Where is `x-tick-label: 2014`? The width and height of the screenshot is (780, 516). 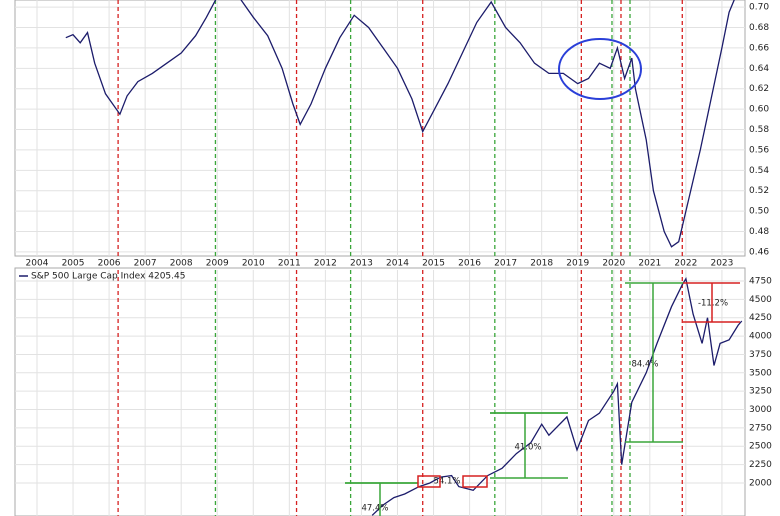
x-tick-label: 2014 is located at coordinates (397, 264).